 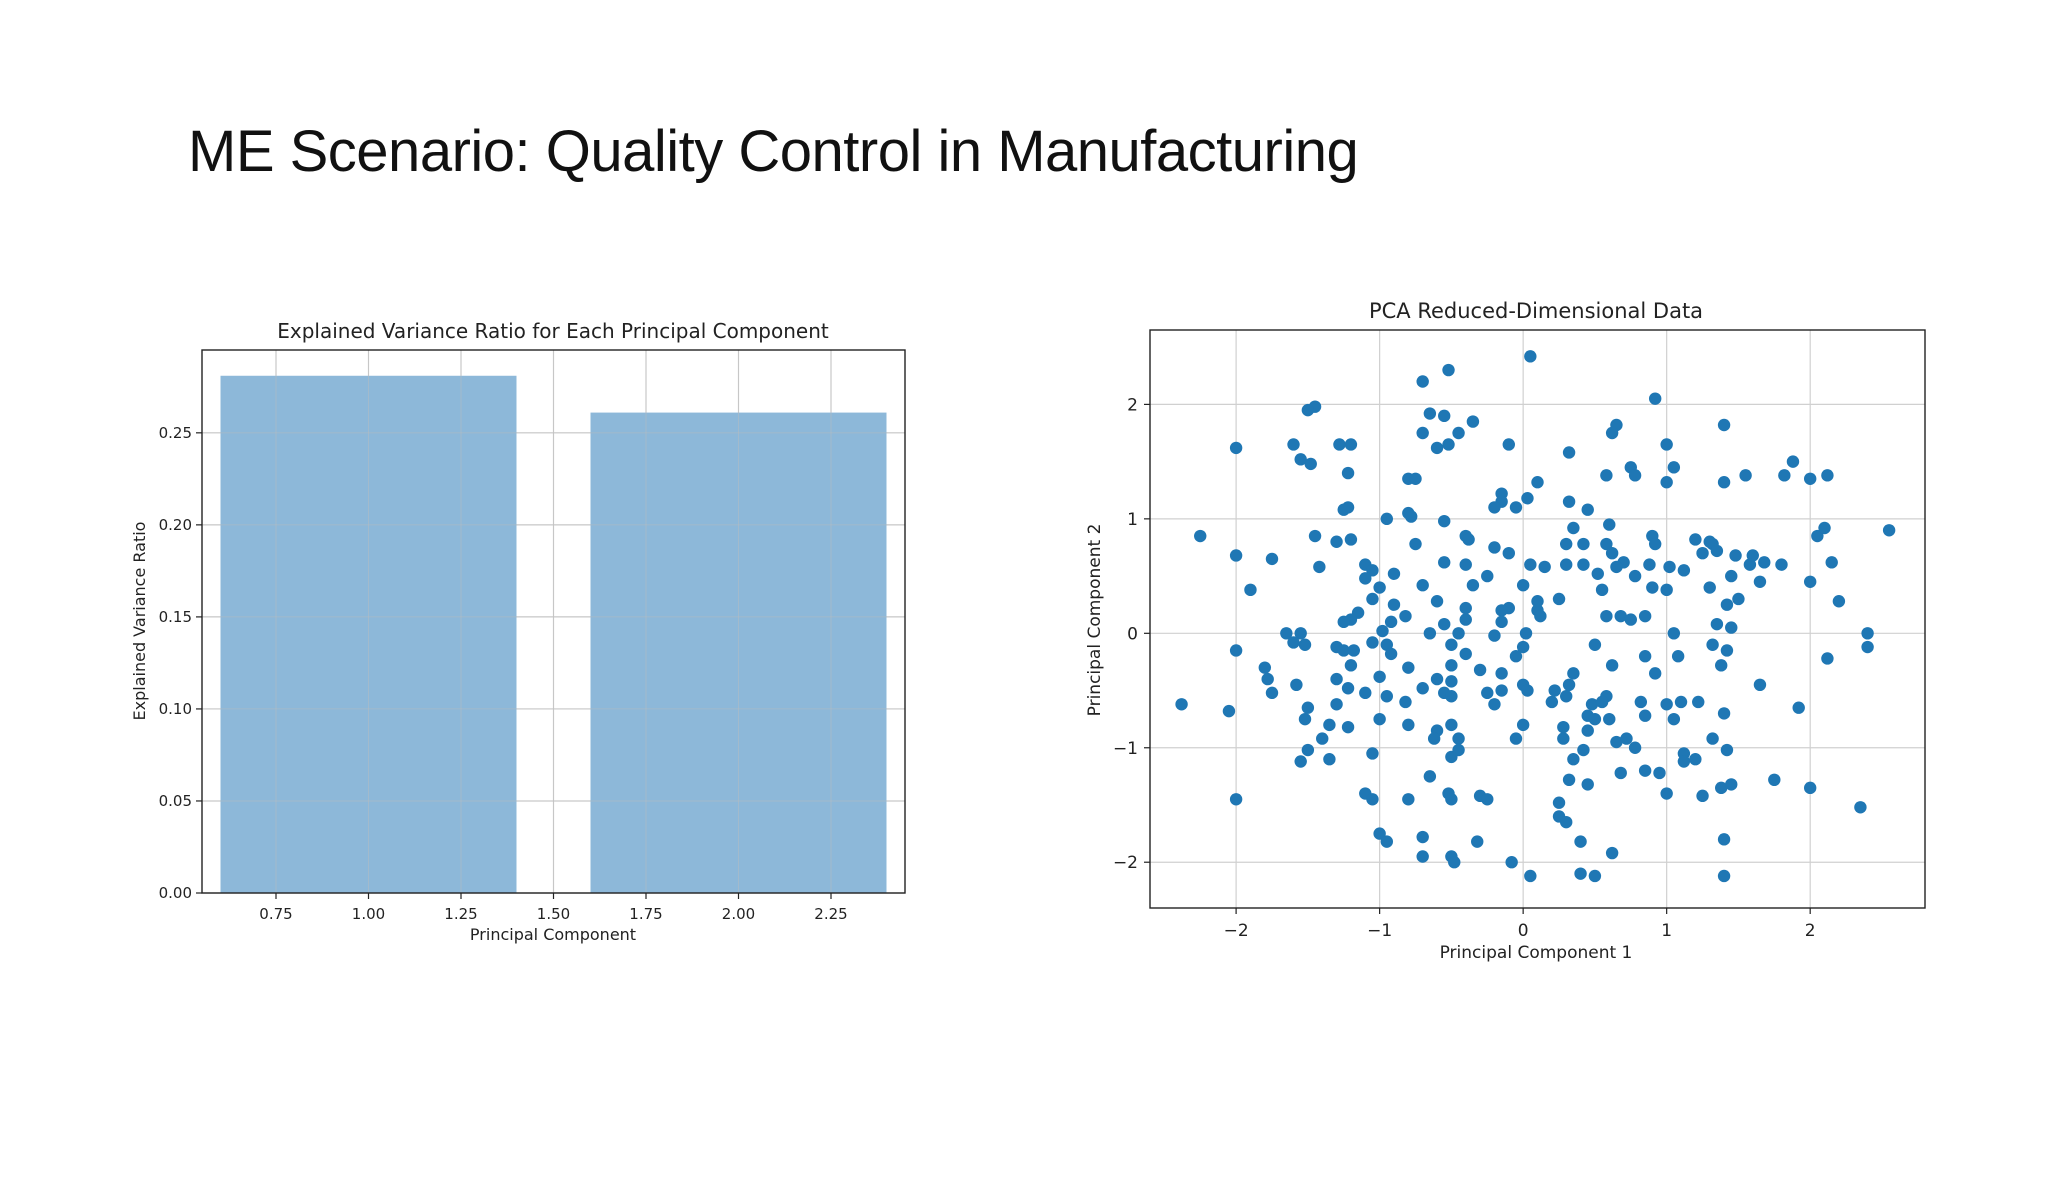 I want to click on bar-x-tick-label: 1.25, so click(x=460, y=914).